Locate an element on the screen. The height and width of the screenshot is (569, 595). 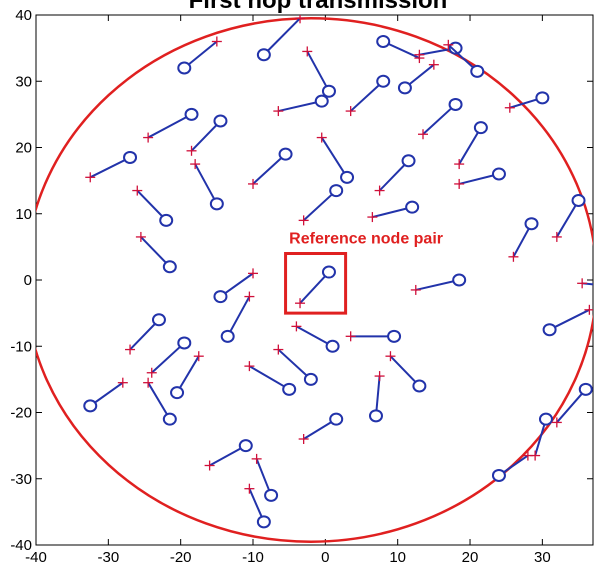
y-tick-label: 20 is located at coordinates (23, 148).